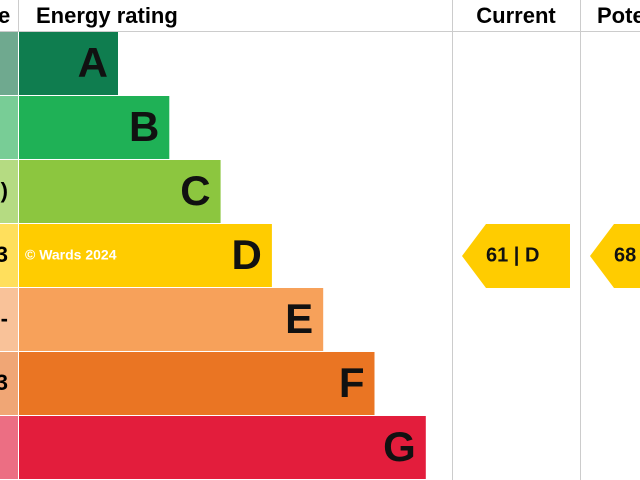 The width and height of the screenshot is (640, 480). What do you see at coordinates (144, 126) in the screenshot?
I see `band-letter: B` at bounding box center [144, 126].